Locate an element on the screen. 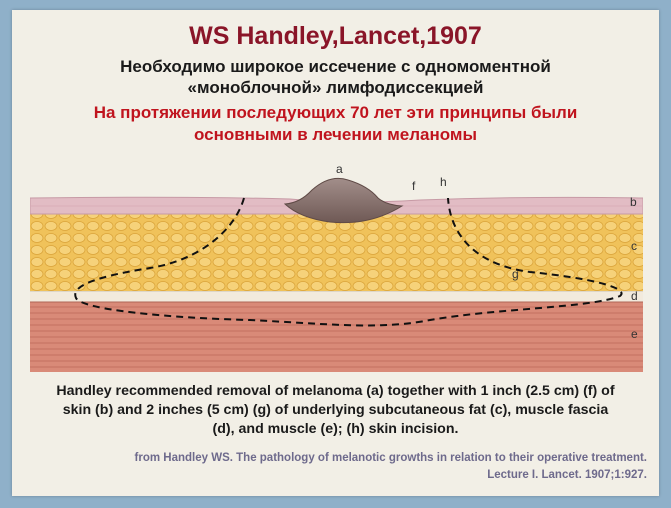 The width and height of the screenshot is (671, 508). fascia-layer is located at coordinates (336, 296).